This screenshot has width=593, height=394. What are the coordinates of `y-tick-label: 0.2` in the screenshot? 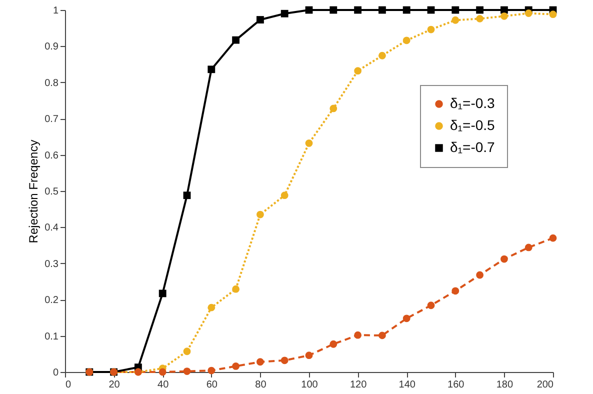 It's located at (51, 300).